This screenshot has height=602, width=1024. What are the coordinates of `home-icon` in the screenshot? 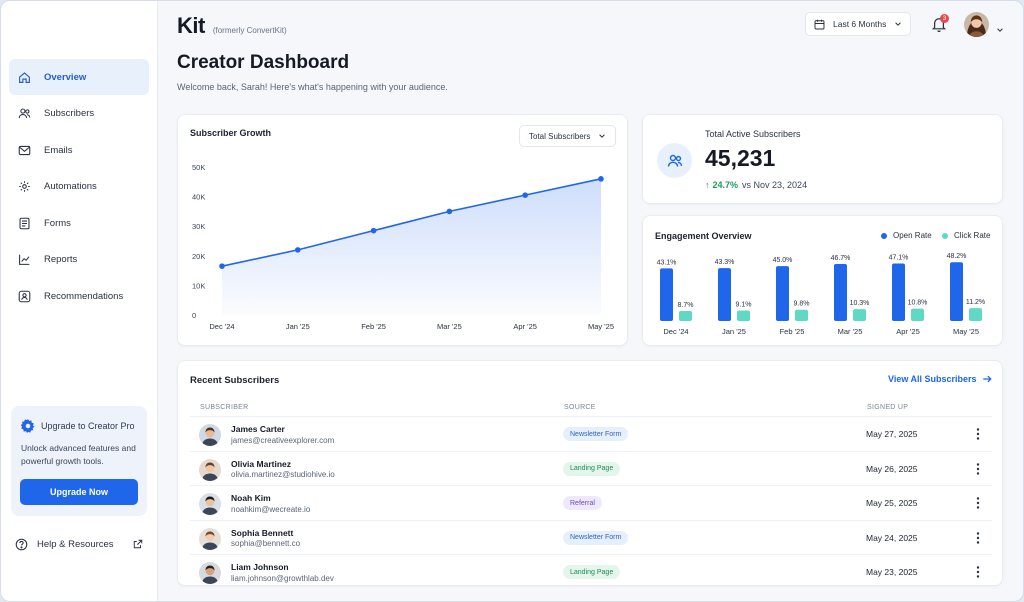 It's located at (24, 77).